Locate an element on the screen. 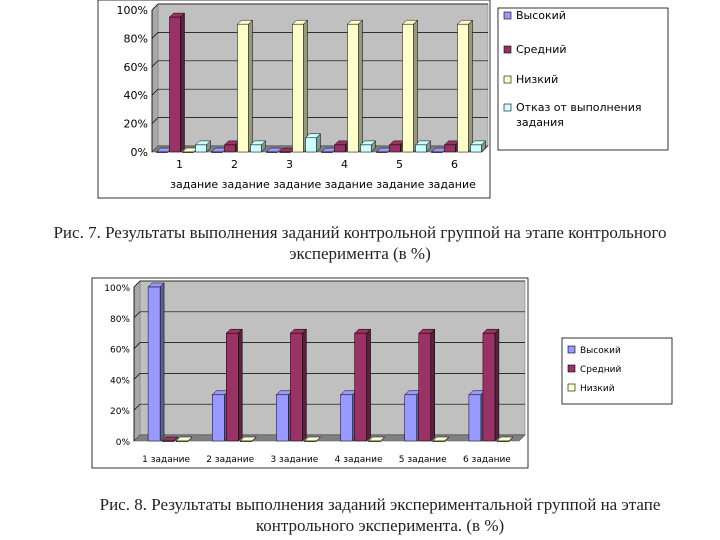 The height and width of the screenshot is (540, 720). x-tick-label: 1 задание is located at coordinates (166, 460).